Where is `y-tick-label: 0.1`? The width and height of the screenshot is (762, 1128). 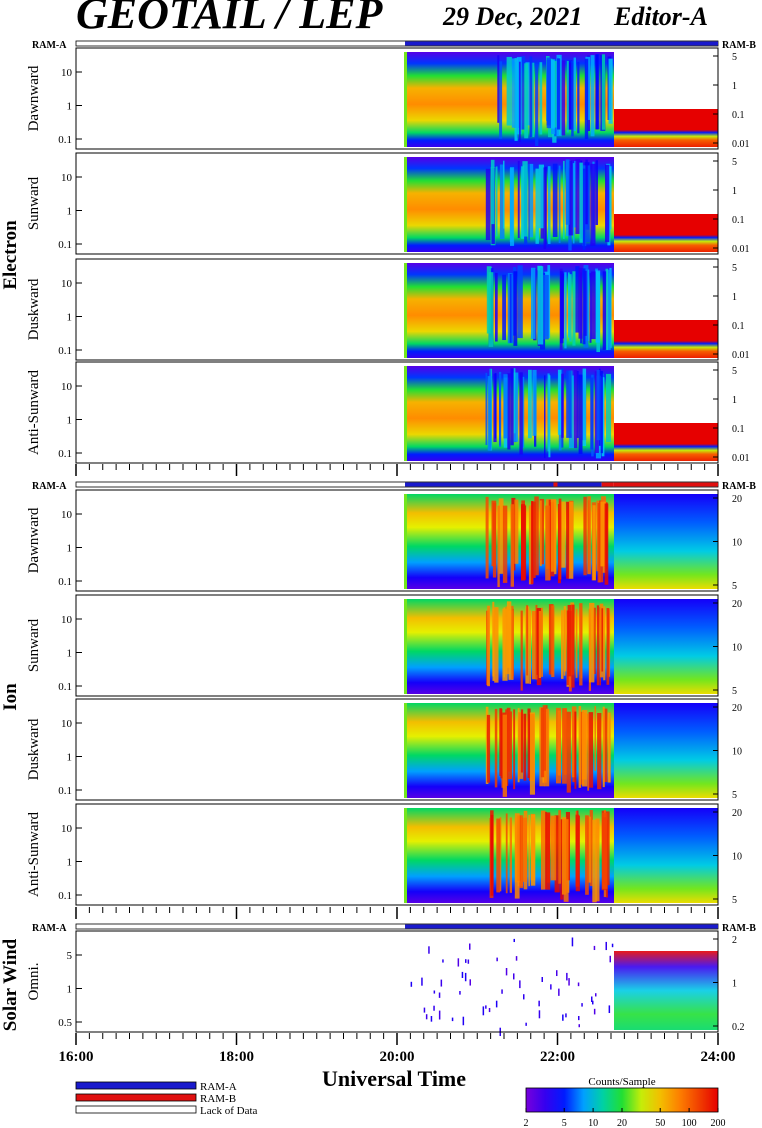
y-tick-label: 0.1 is located at coordinates (65, 687).